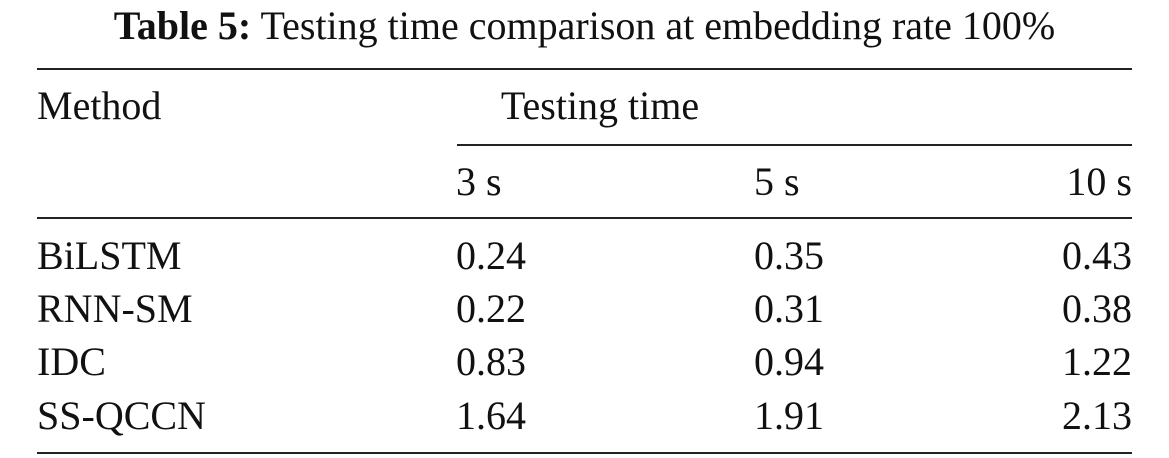  What do you see at coordinates (71, 361) in the screenshot?
I see `method-cell: IDC` at bounding box center [71, 361].